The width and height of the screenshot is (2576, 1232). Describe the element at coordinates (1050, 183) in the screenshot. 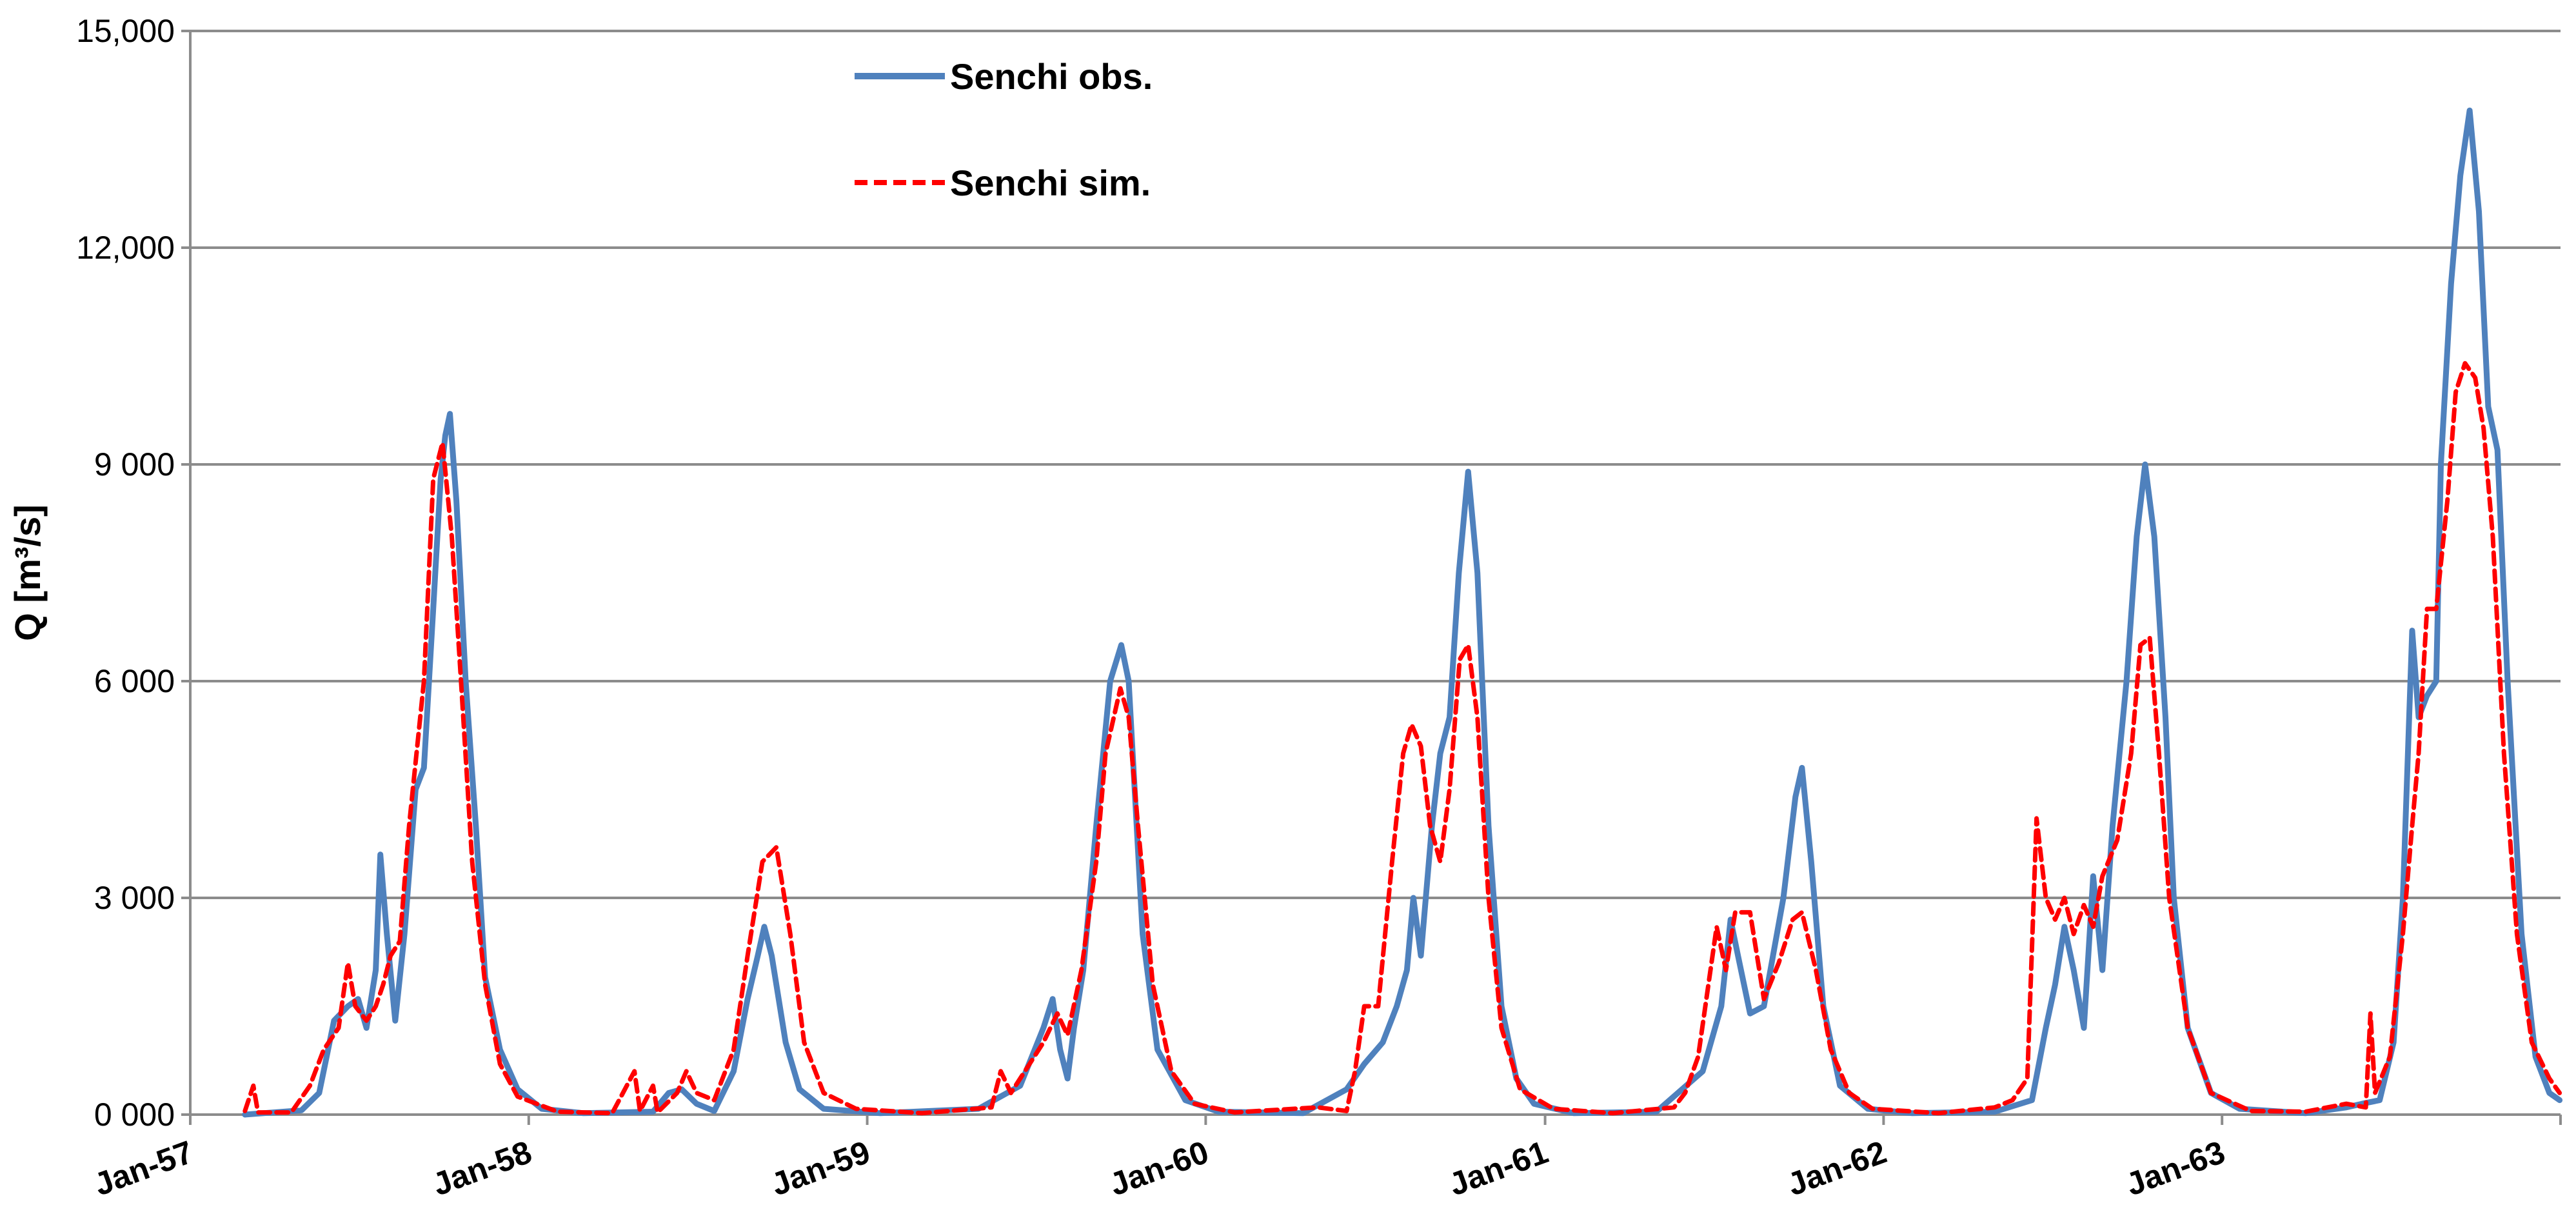

I see `legend-label: Senchi sim.` at that location.